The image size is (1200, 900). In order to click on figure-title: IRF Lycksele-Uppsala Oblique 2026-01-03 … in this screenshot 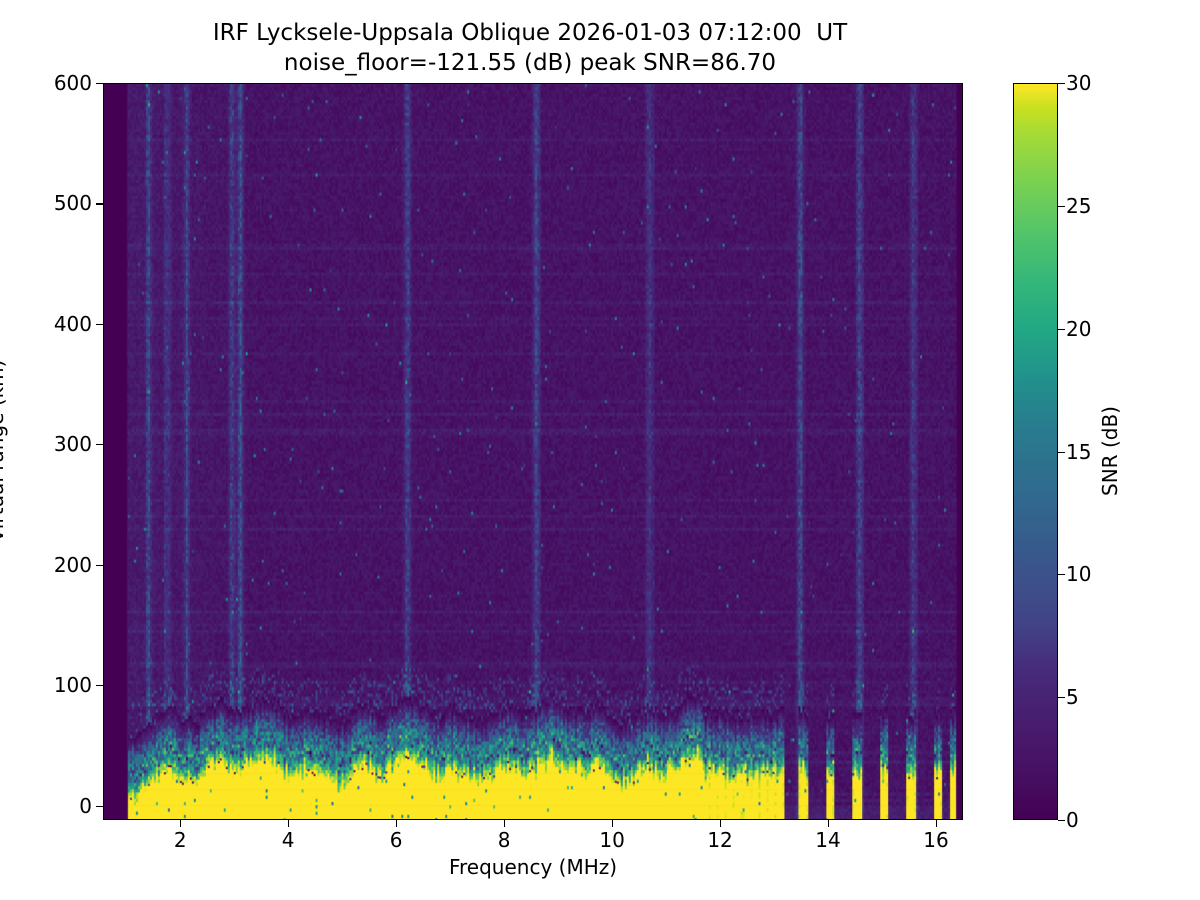, I will do `click(530, 48)`.